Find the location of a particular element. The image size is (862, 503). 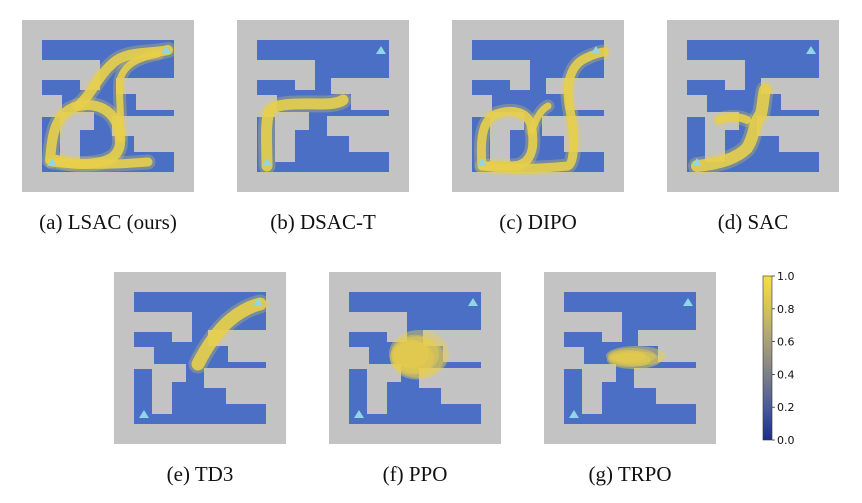

panel-g: (g) TRPO is located at coordinates (630, 387).